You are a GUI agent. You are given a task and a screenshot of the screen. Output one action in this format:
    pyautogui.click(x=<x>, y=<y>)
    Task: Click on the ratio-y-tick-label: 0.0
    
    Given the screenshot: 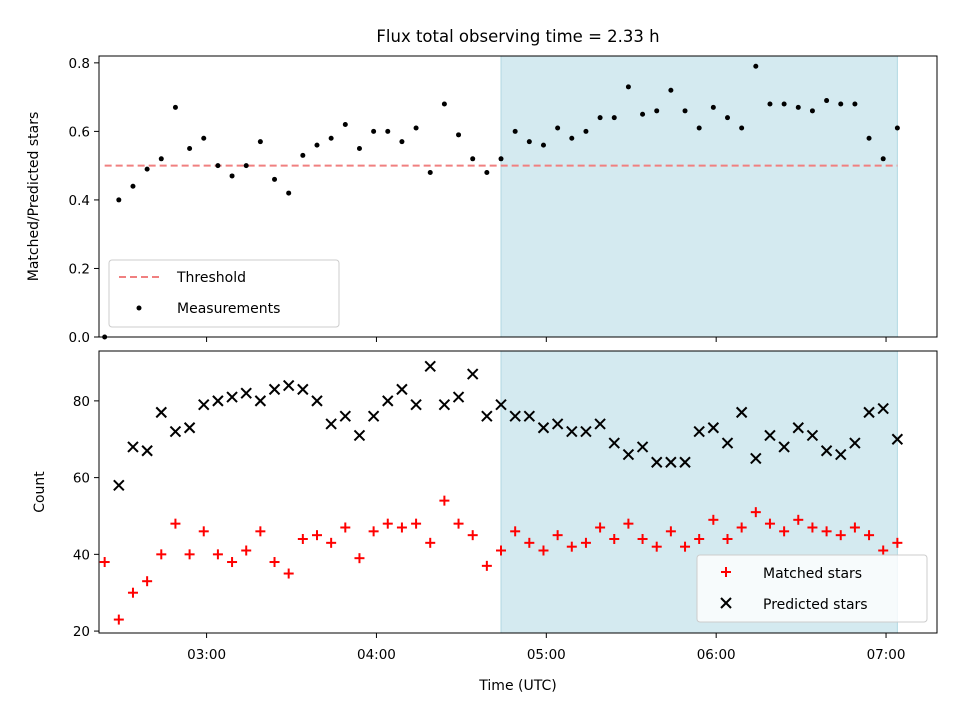 What is the action you would take?
    pyautogui.click(x=79, y=338)
    